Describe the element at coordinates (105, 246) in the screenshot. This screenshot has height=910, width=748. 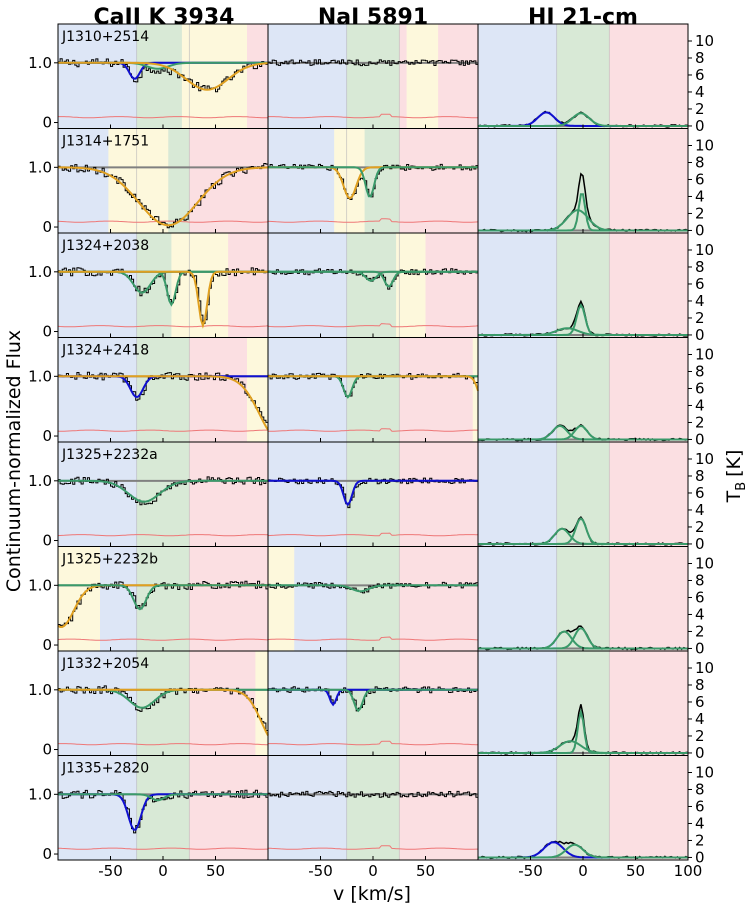
I see `row-label: J1324+2038` at that location.